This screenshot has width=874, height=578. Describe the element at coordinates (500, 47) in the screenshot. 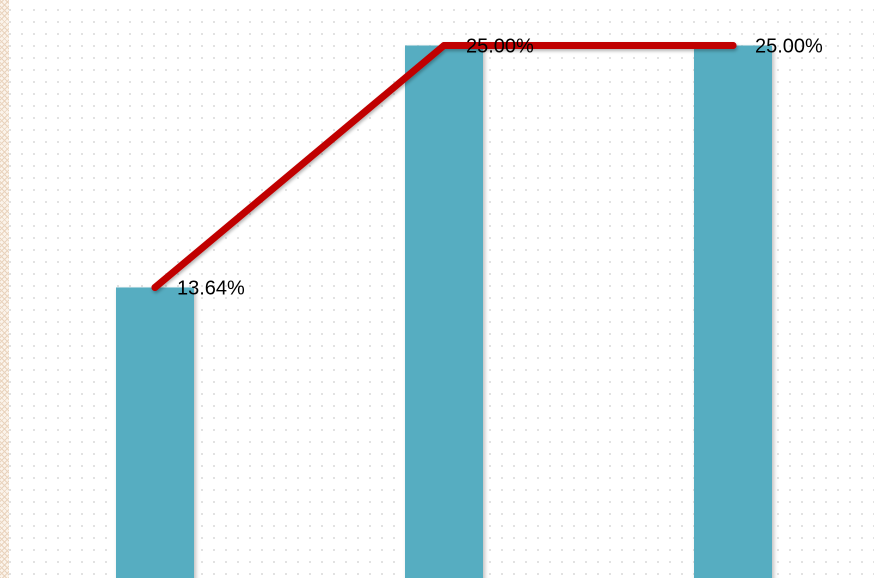

I see `data-label-2: 25.00%` at that location.